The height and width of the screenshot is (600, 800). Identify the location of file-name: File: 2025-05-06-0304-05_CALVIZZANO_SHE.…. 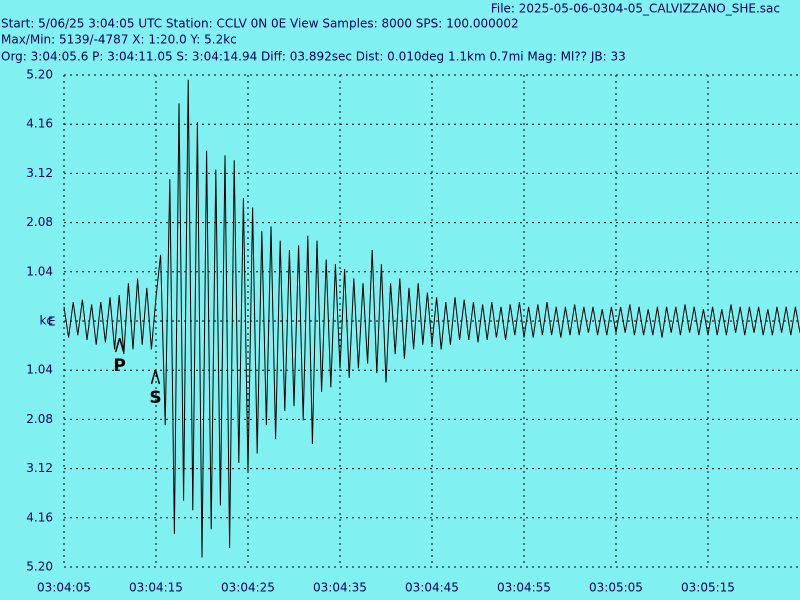
(635, 9).